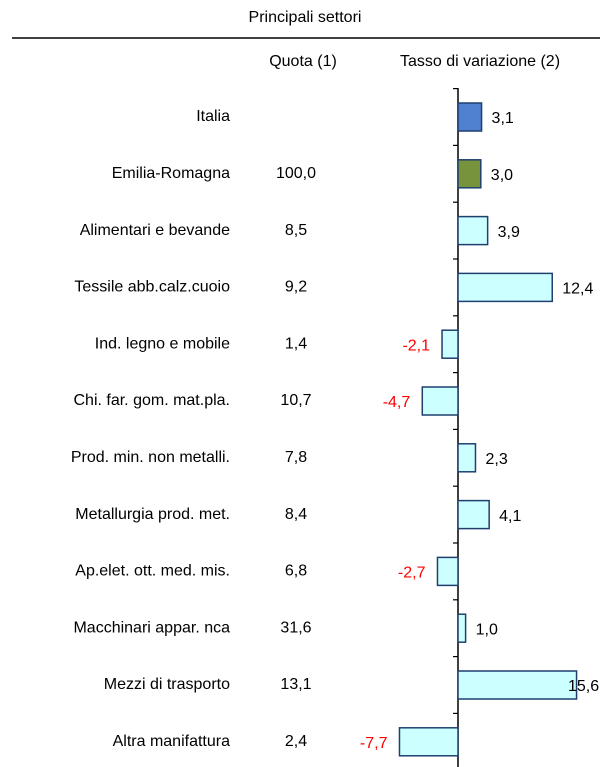 The image size is (608, 767). What do you see at coordinates (155, 230) in the screenshot?
I see `category-label: Alimentari e bevande` at bounding box center [155, 230].